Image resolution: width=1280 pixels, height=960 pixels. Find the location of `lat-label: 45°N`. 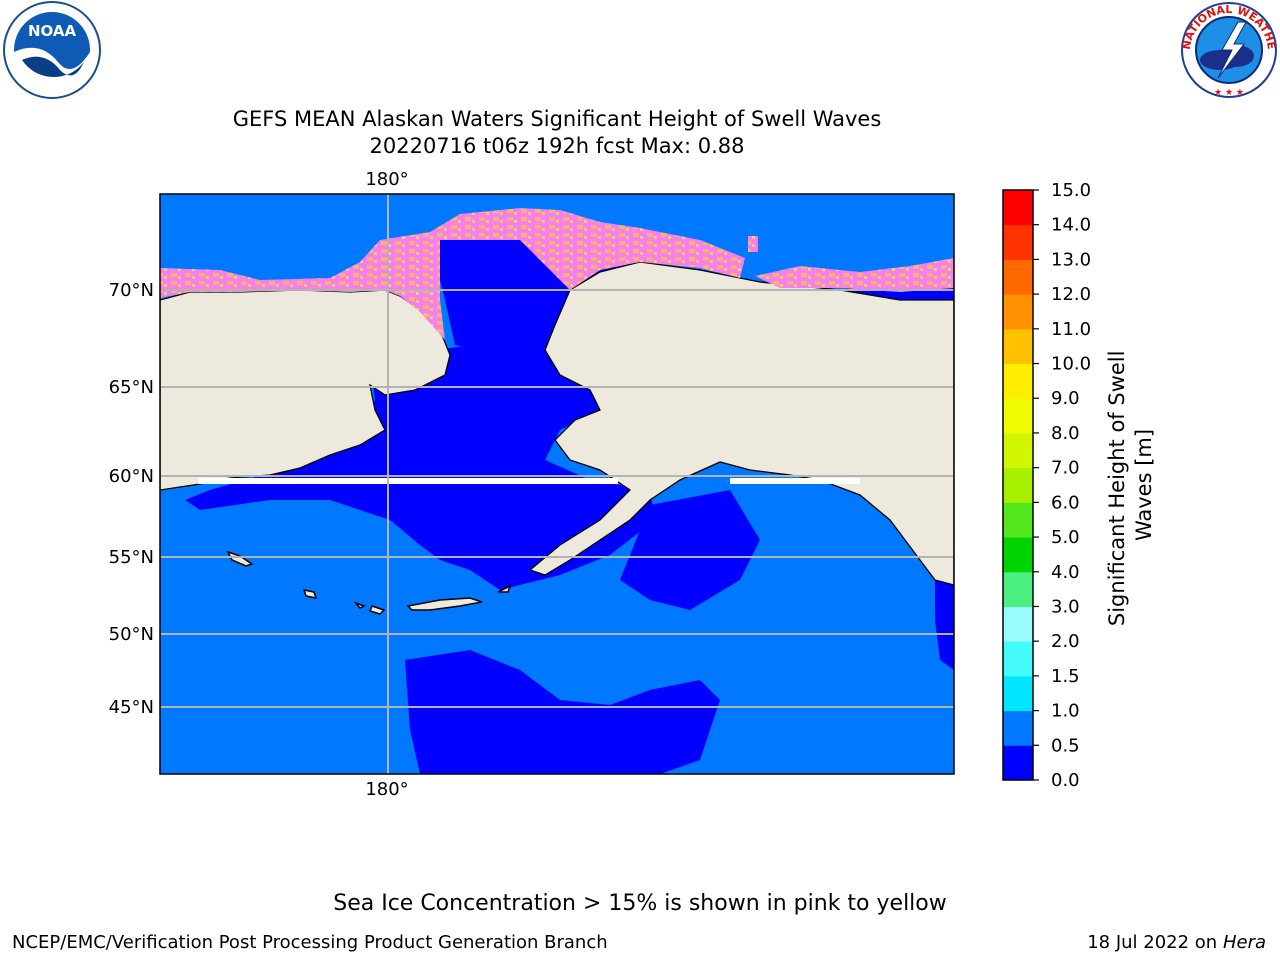

lat-label: 45°N is located at coordinates (131, 707).